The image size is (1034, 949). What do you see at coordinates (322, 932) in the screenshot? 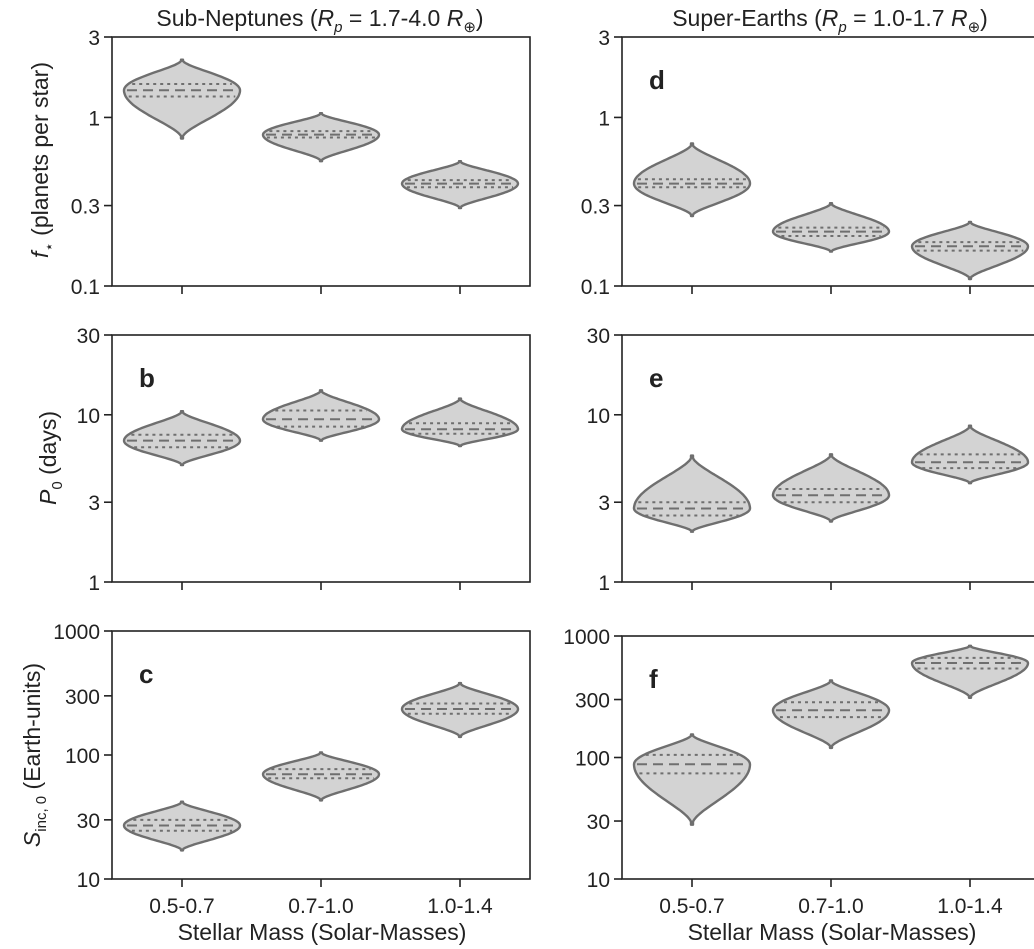
I see `xlabel-left: Stellar Mass (Solar-Masses)` at bounding box center [322, 932].